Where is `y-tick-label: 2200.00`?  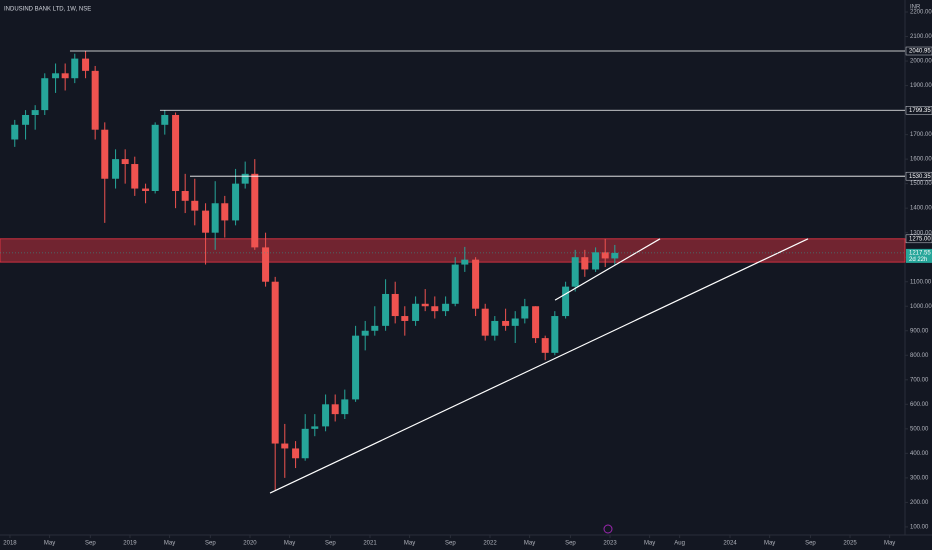 y-tick-label: 2200.00 is located at coordinates (921, 13).